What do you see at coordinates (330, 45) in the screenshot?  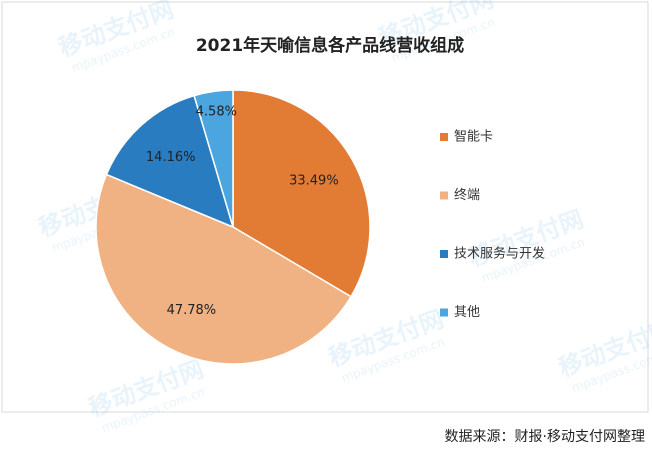 I see `chart-title: 2021年天喻信息各产品线营收组成` at bounding box center [330, 45].